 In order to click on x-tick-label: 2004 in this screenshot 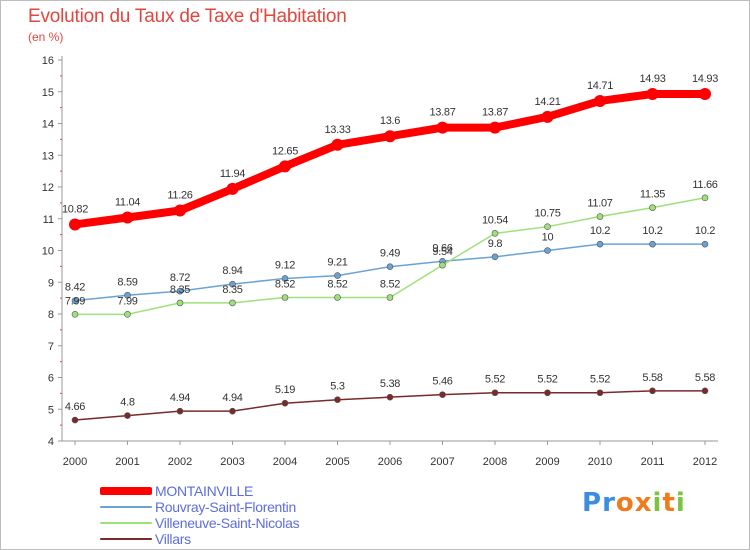, I will do `click(285, 462)`.